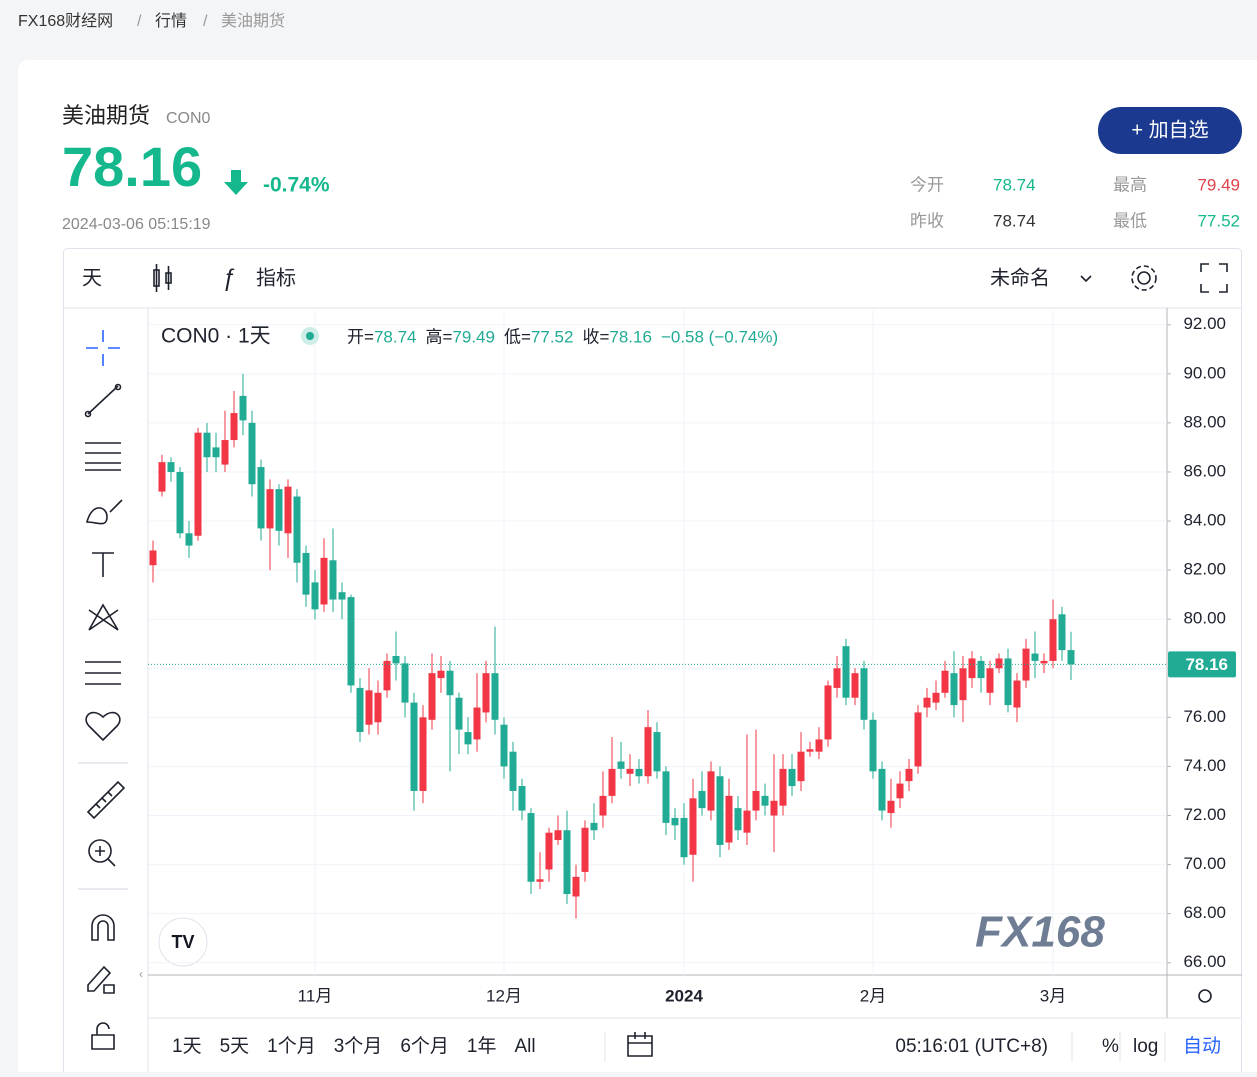 This screenshot has height=1077, width=1257. Describe the element at coordinates (1218, 220) in the screenshot. I see `stat-value: 77.52` at that location.